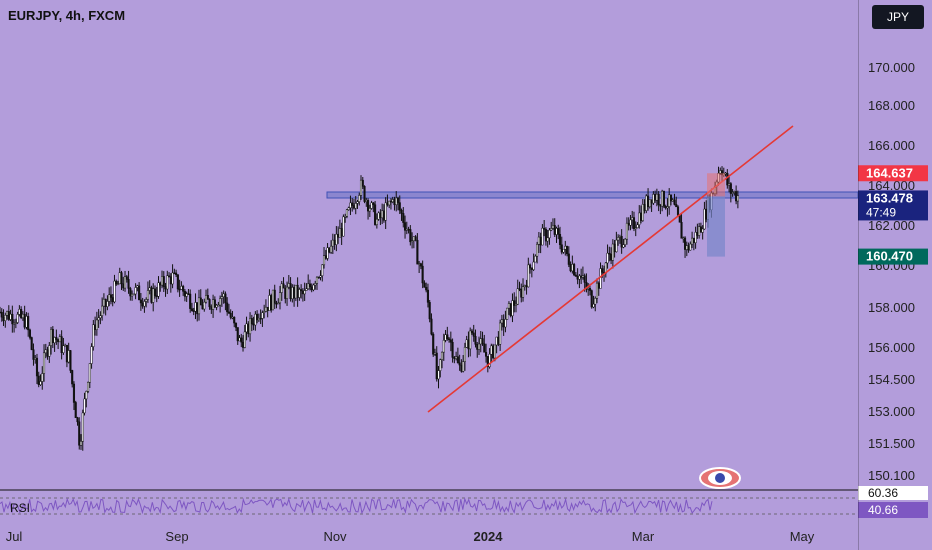 This screenshot has height=550, width=932. What do you see at coordinates (14, 536) in the screenshot?
I see `x-tick-label: Jul` at bounding box center [14, 536].